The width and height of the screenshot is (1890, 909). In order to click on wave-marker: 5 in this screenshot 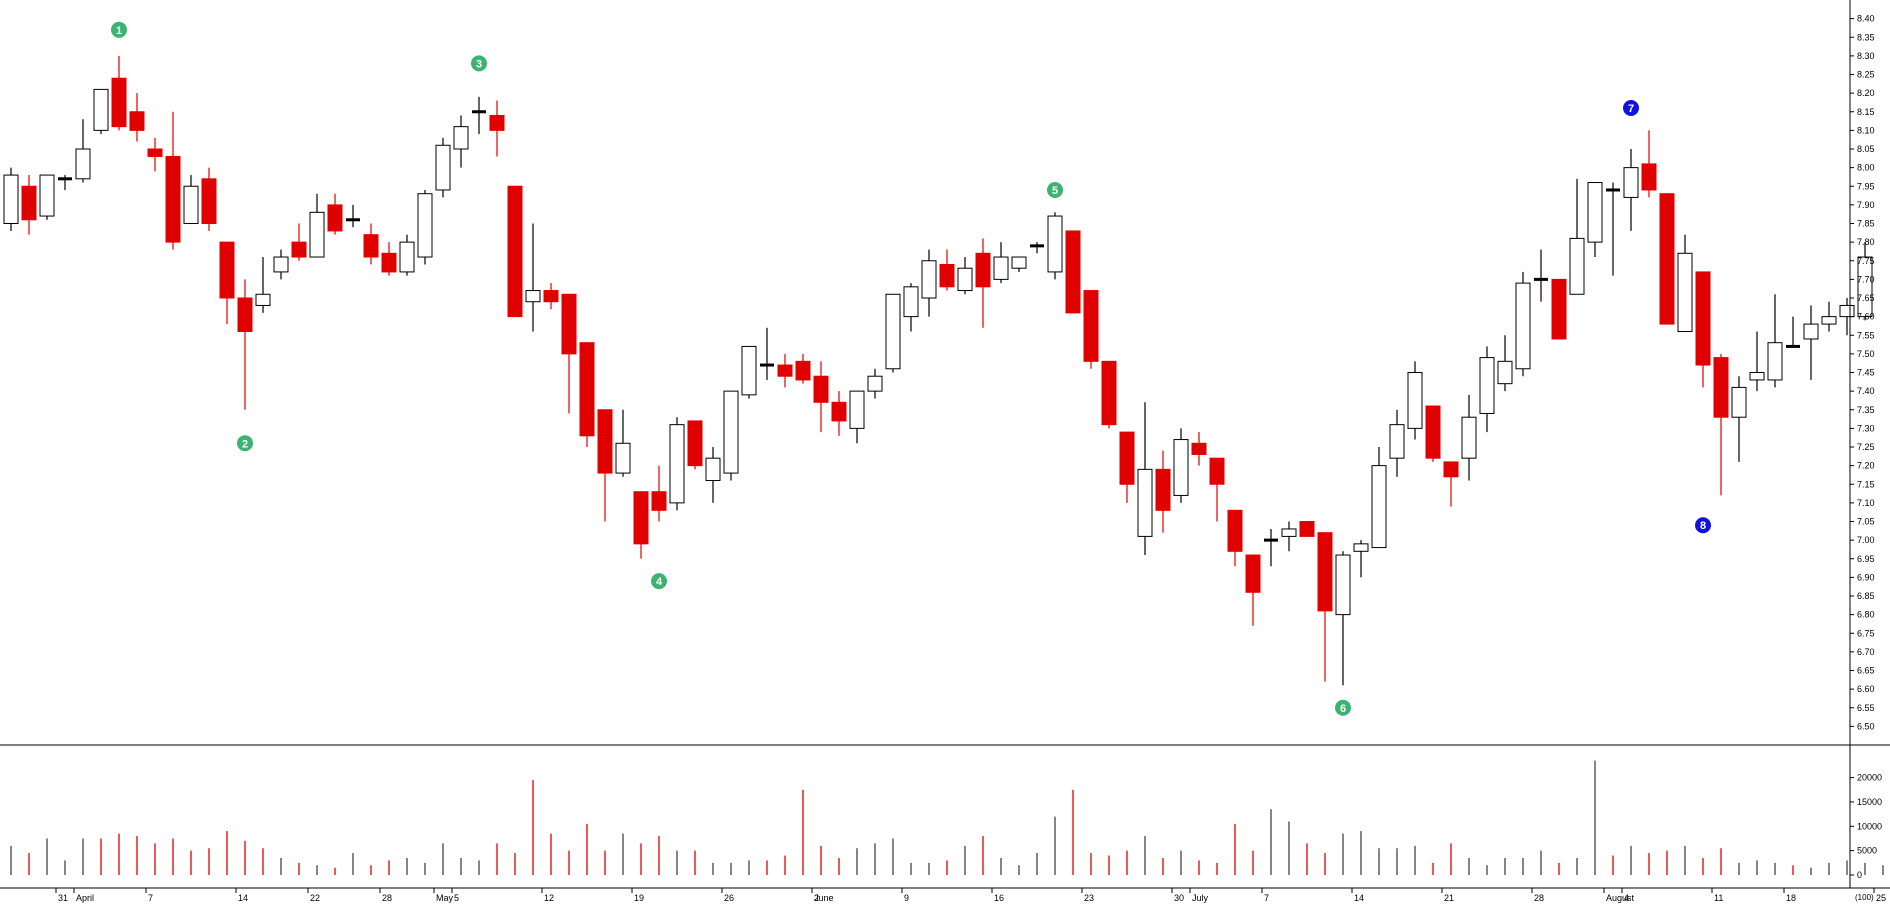, I will do `click(1055, 189)`.